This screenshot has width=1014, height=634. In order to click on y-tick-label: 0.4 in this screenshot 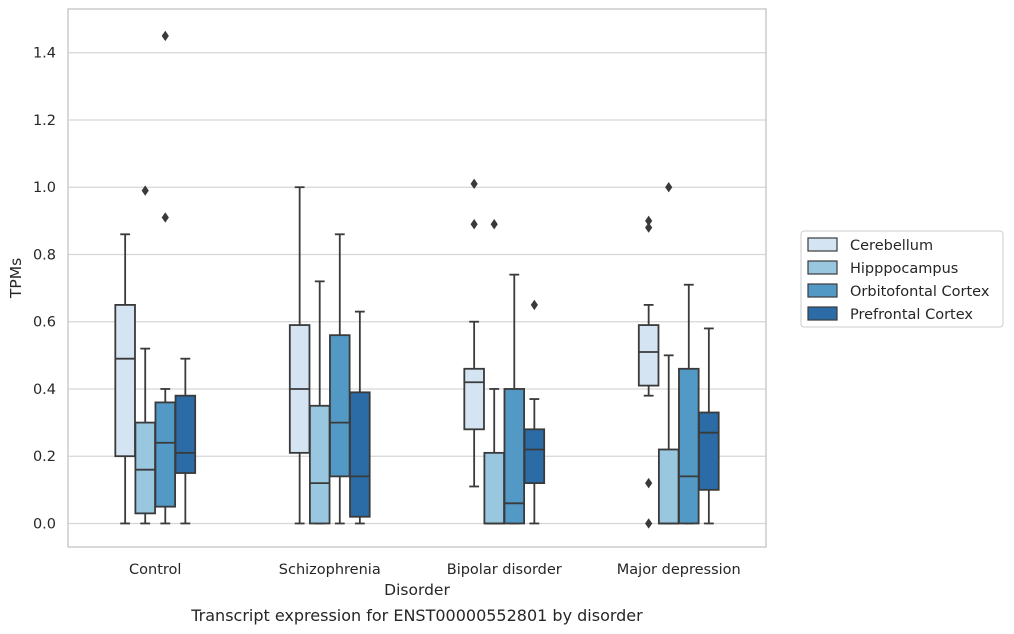, I will do `click(44, 390)`.